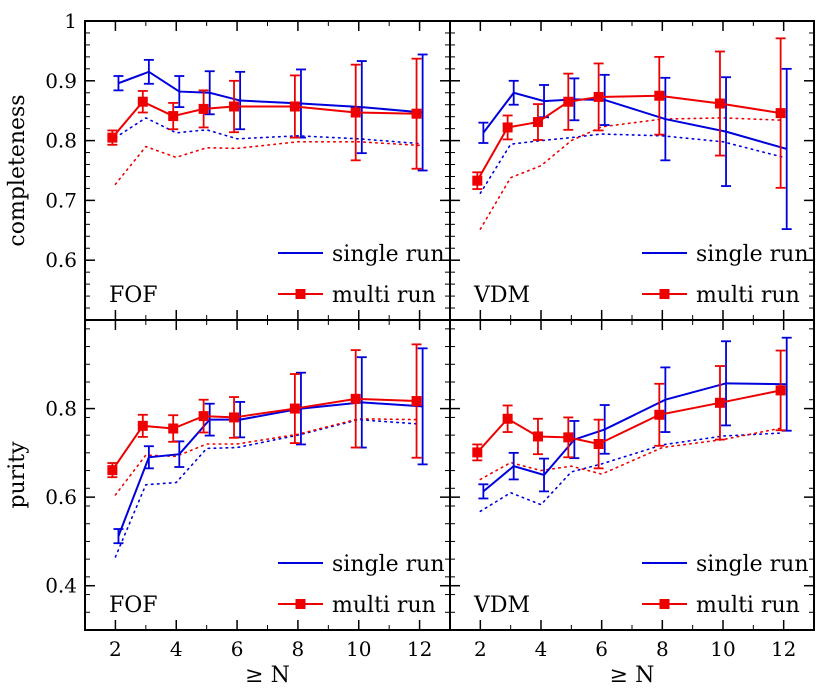  What do you see at coordinates (61, 586) in the screenshot?
I see `y-tick-label: 0.4` at bounding box center [61, 586].